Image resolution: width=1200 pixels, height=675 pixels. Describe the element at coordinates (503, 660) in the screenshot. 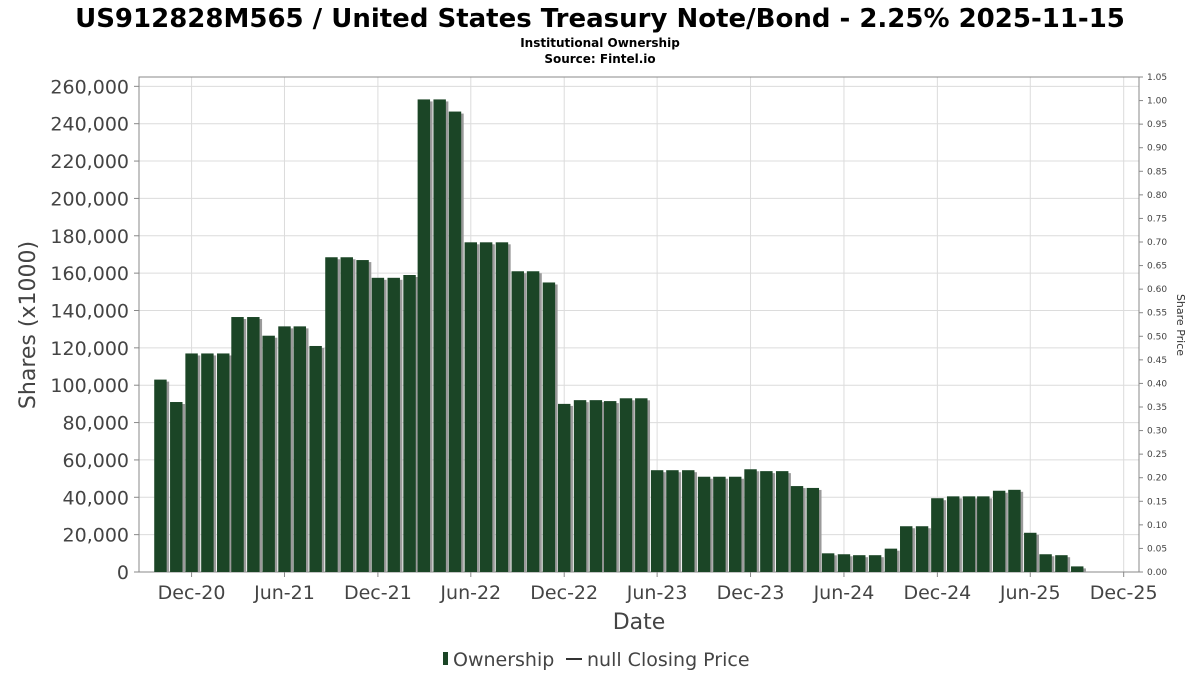

I see `legend-label-ownership: Ownership` at that location.